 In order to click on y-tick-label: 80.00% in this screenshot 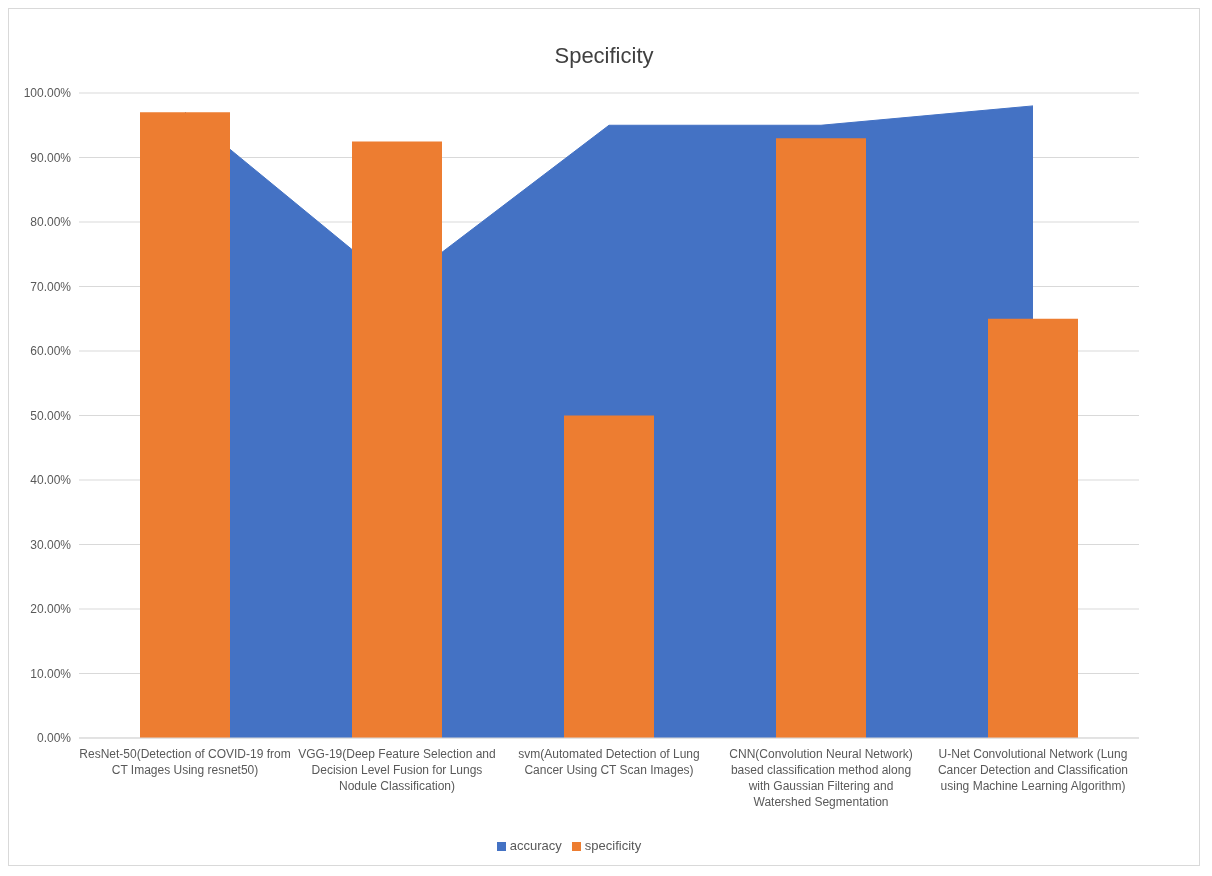, I will do `click(51, 222)`.